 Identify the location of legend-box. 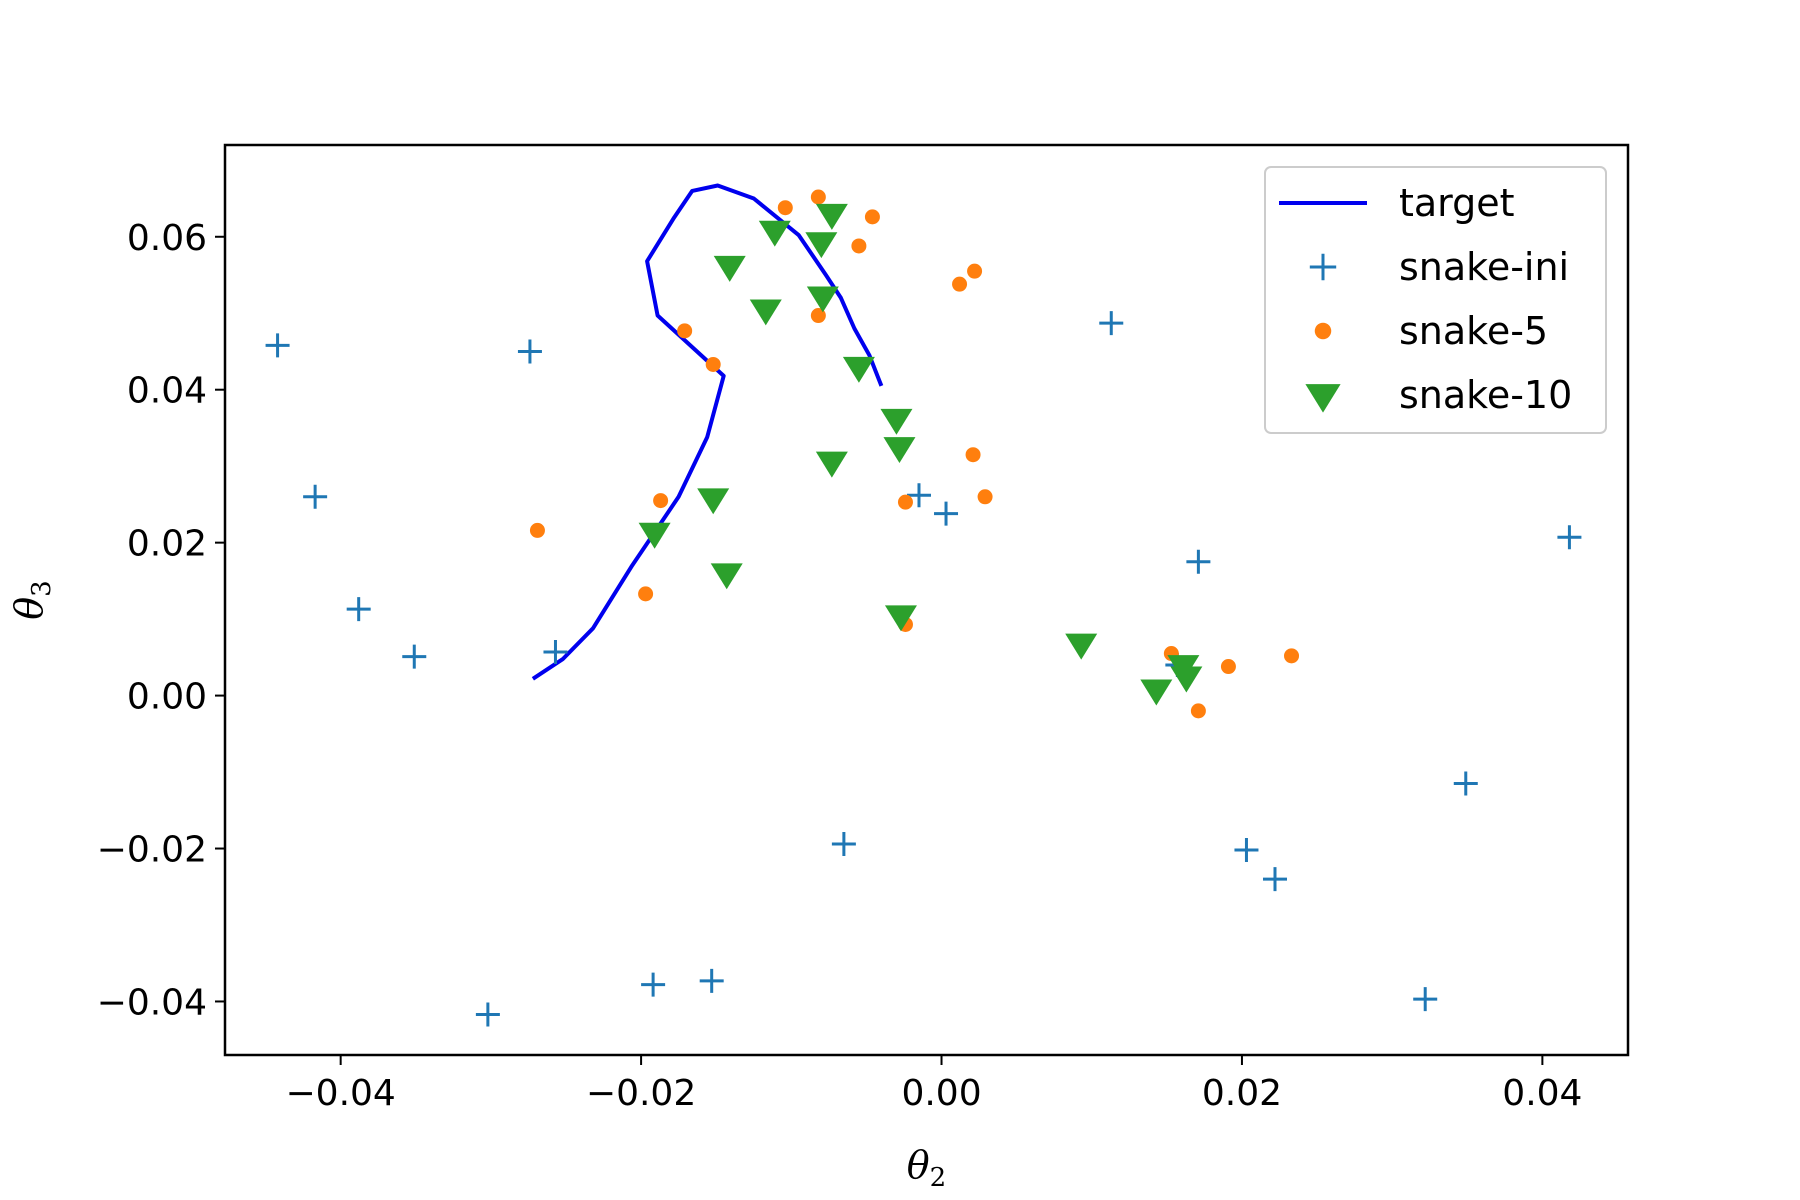
(1435, 300).